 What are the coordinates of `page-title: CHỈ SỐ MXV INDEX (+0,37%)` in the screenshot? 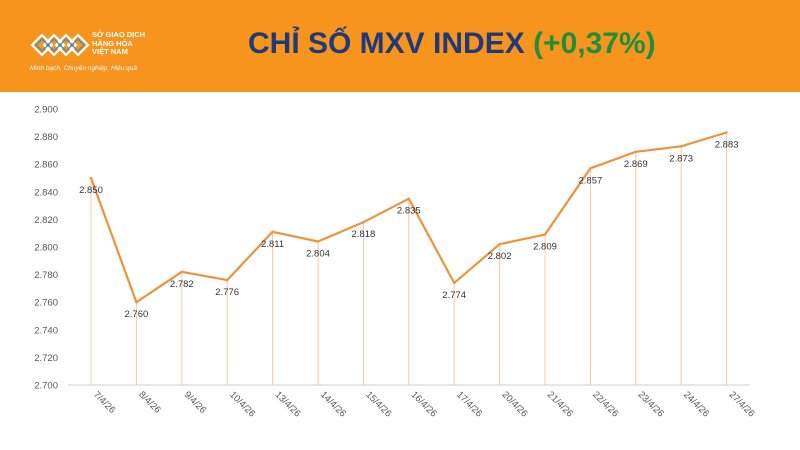 It's located at (452, 44).